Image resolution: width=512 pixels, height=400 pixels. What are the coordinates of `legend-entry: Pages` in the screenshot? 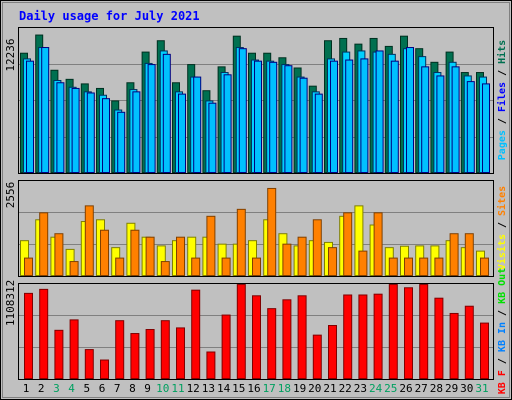 It's located at (502, 145).